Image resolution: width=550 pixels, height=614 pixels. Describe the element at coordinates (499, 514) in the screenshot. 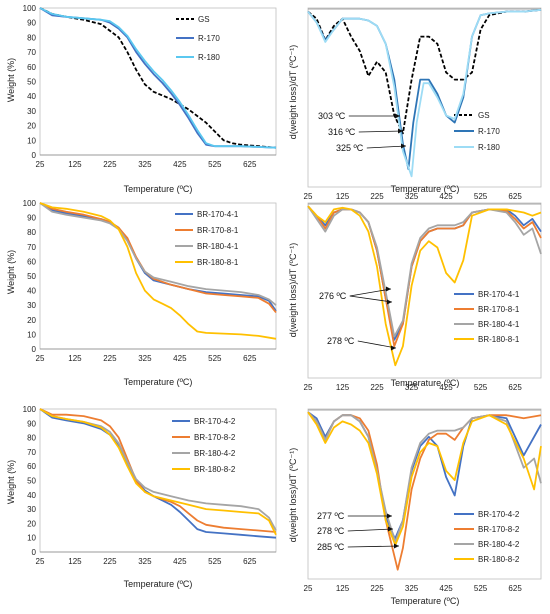

I see `legend-label: BR-170-4-2` at that location.